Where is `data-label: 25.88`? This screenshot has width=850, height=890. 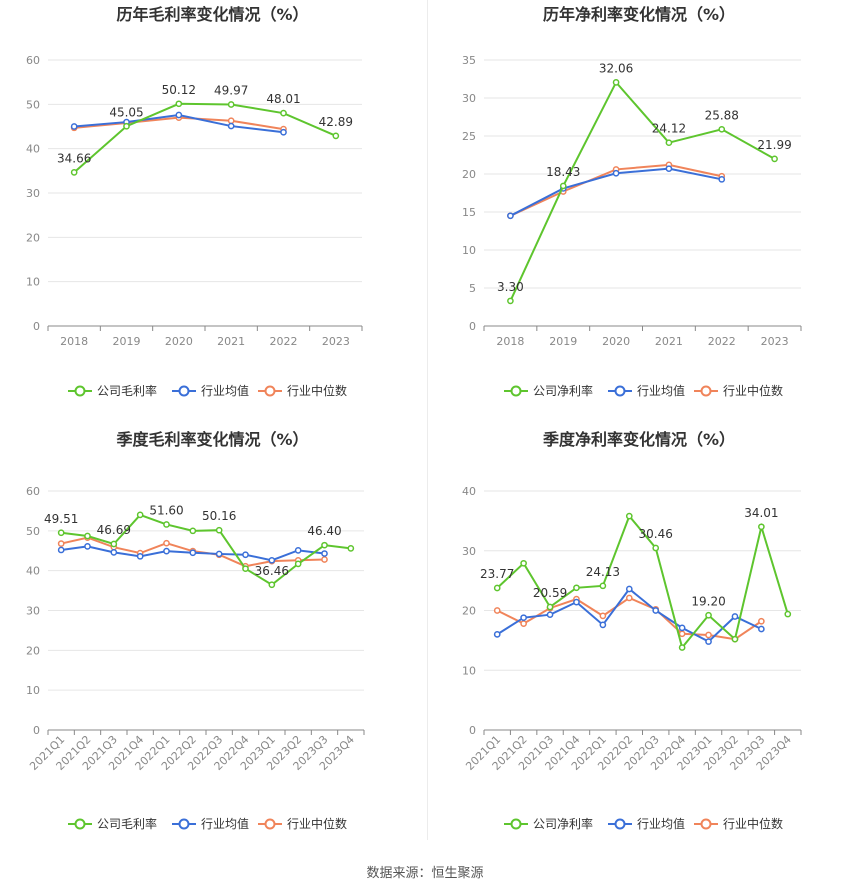 data-label: 25.88 is located at coordinates (722, 115).